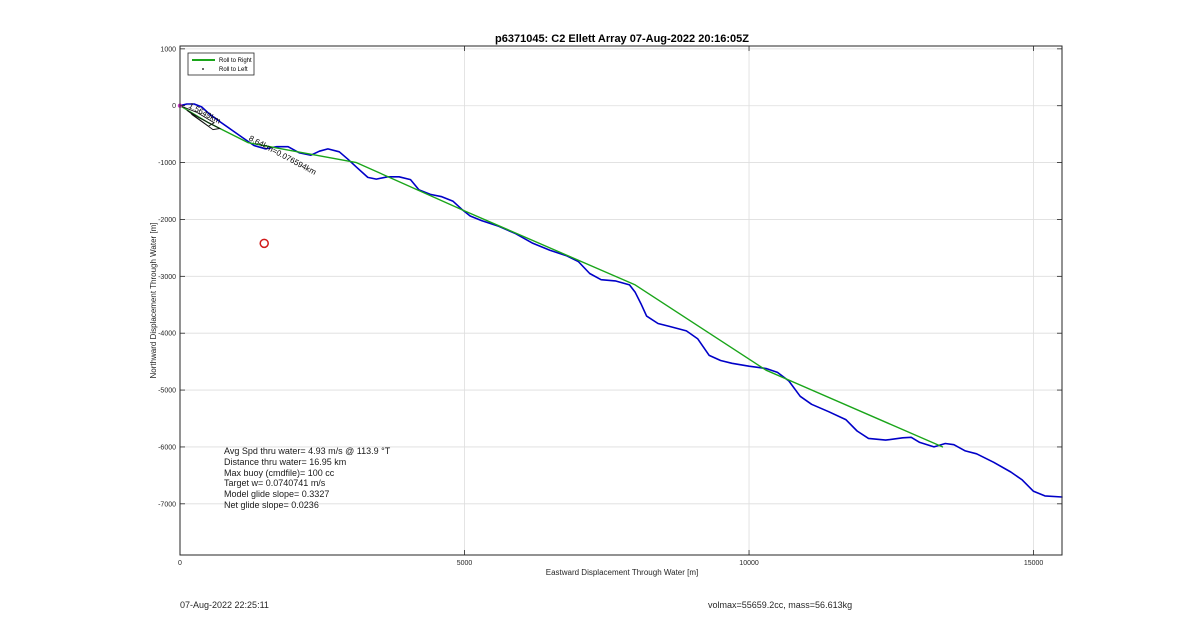 Image resolution: width=1200 pixels, height=622 pixels. I want to click on footer-mass-info: volmax=55659.2cc, mass=56.613kg, so click(780, 605).